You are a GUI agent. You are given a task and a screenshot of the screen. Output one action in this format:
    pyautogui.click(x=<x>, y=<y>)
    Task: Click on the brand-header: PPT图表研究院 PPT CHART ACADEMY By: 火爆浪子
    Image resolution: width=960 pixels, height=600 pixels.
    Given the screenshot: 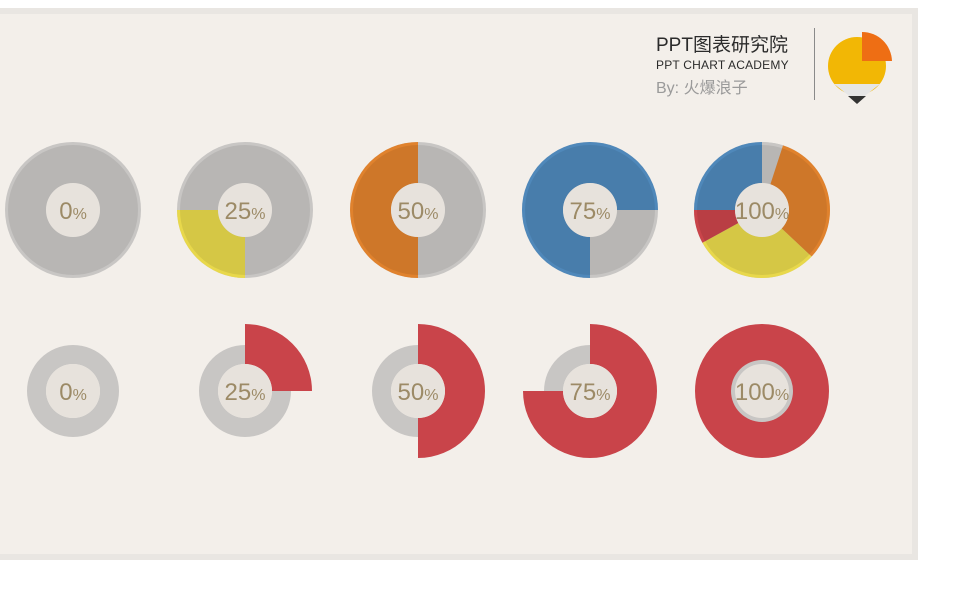 What is the action you would take?
    pyautogui.click(x=776, y=66)
    